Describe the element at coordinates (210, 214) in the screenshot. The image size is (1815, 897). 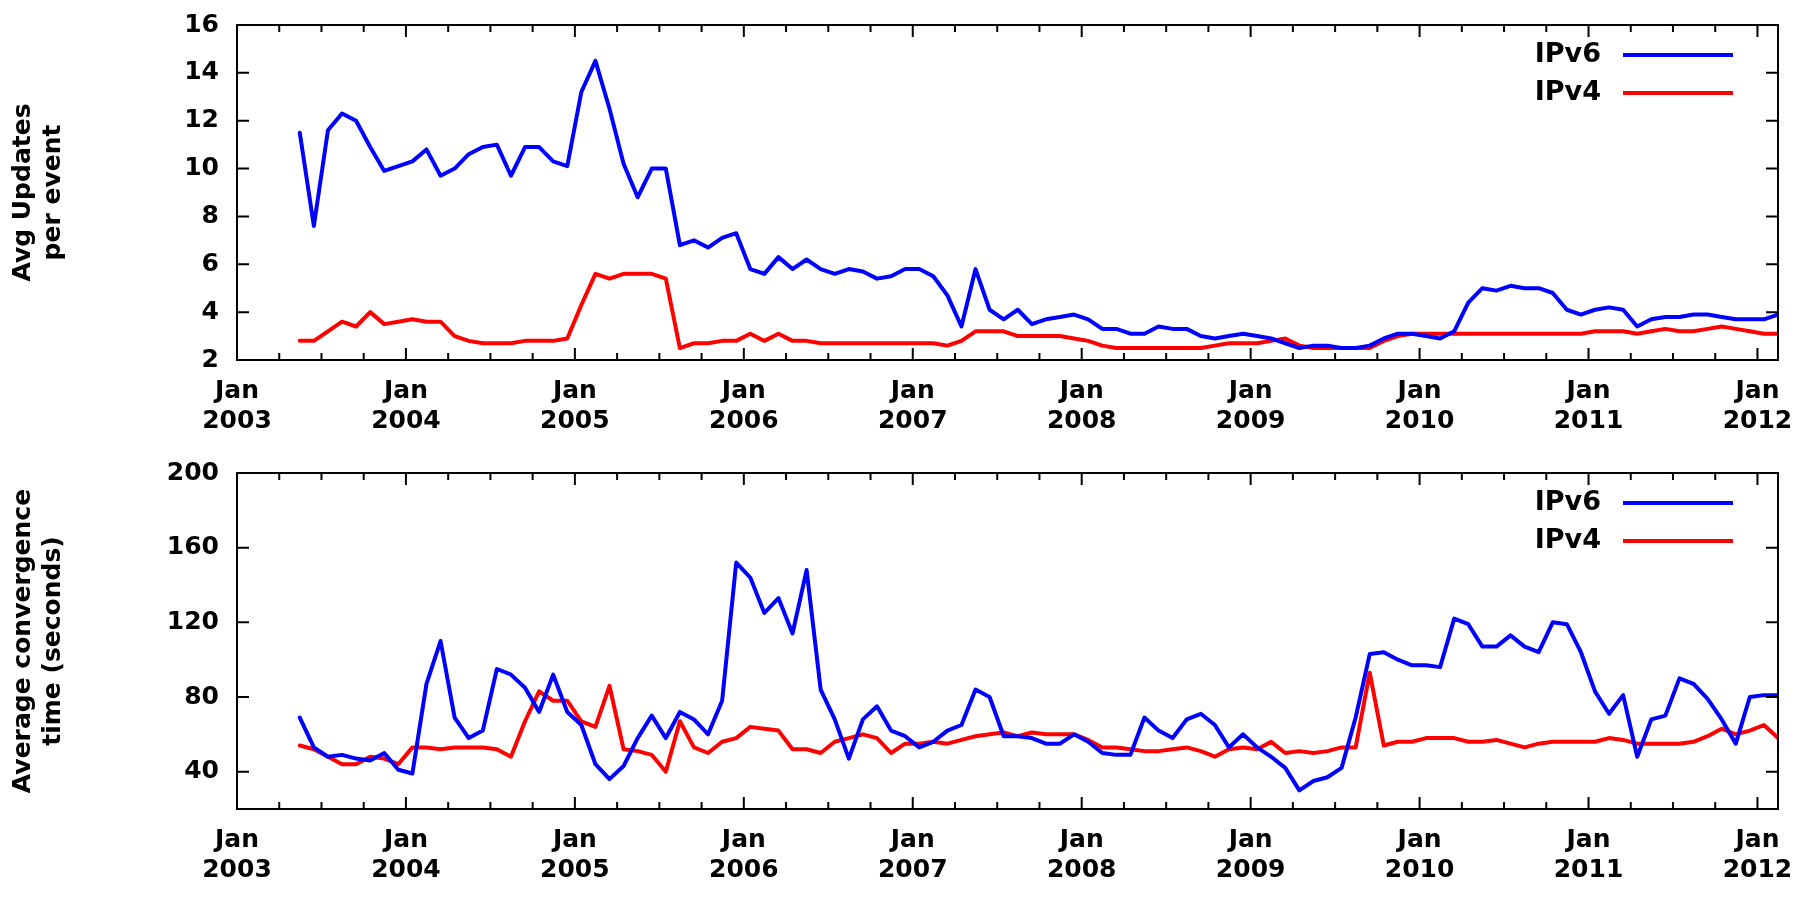
I see `y-tick-label: 8` at that location.